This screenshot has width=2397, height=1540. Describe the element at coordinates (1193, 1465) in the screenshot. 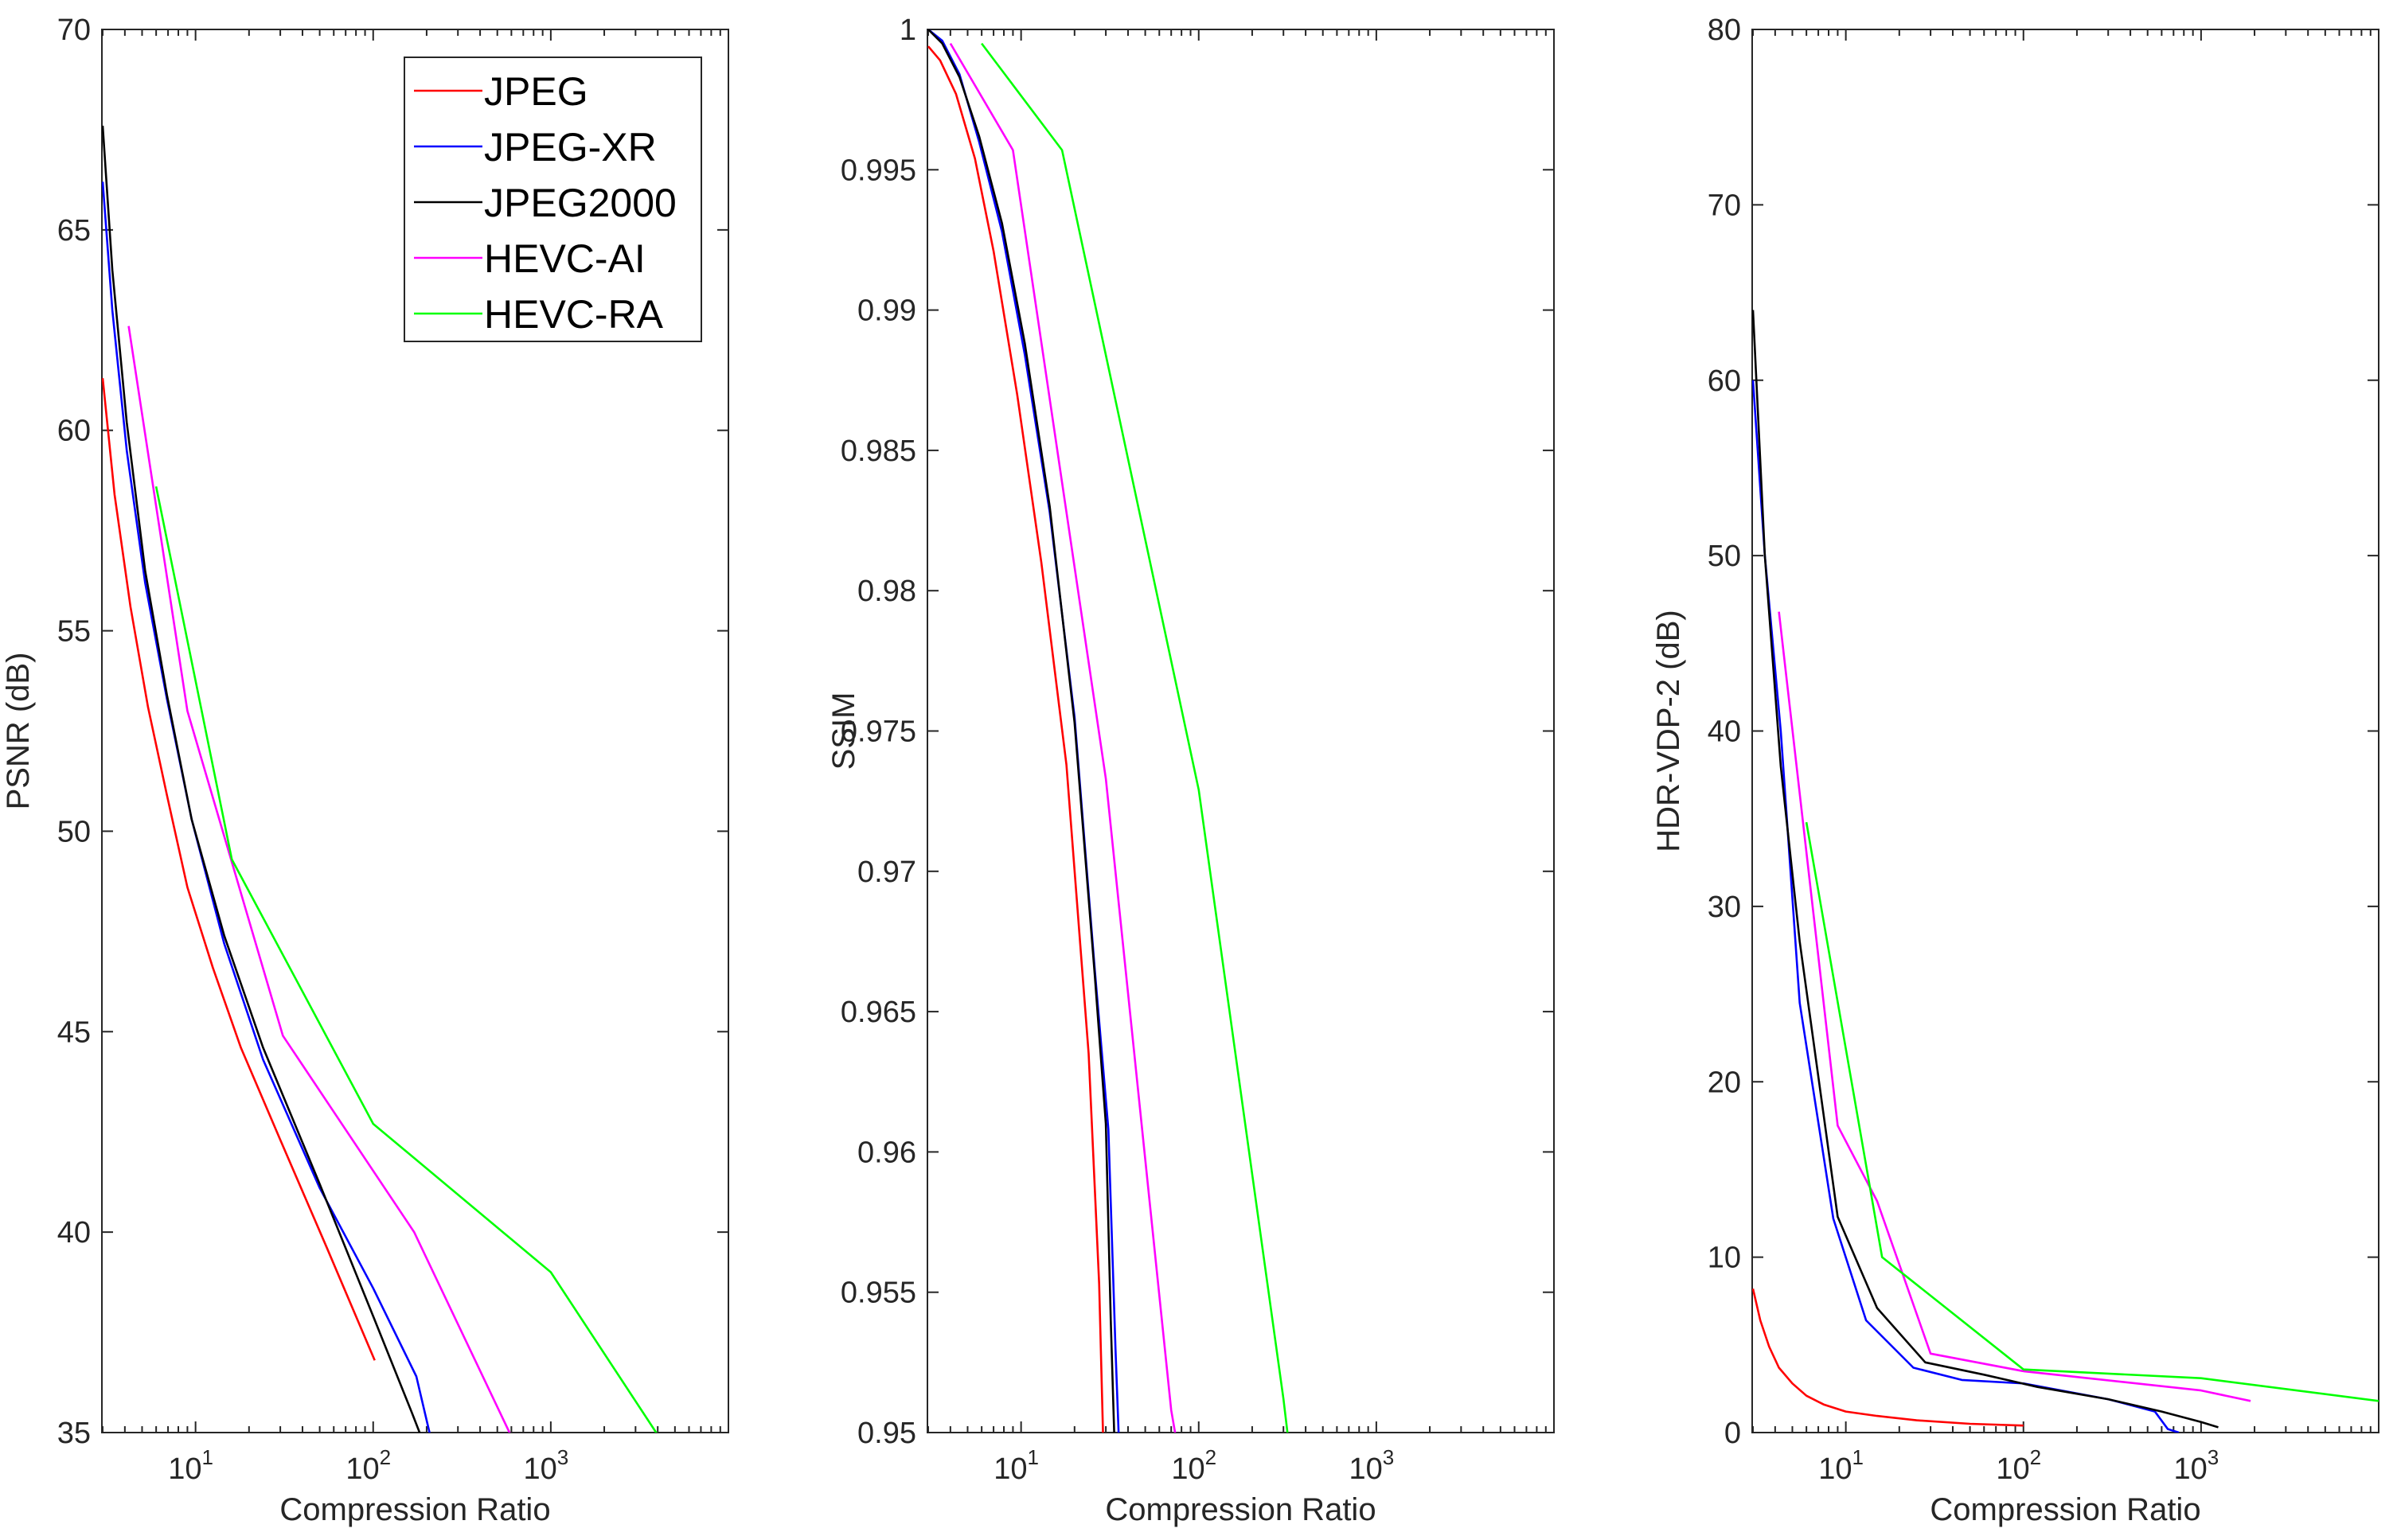

I see `ssim-xtick-label: 10²` at that location.